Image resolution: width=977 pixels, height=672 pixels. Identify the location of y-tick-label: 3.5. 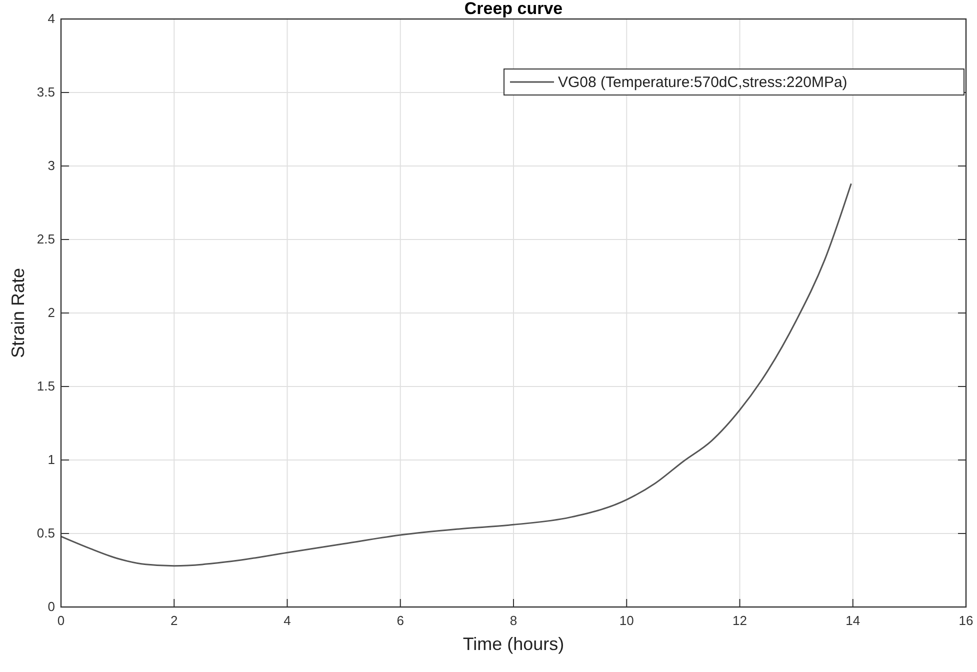
(45, 92).